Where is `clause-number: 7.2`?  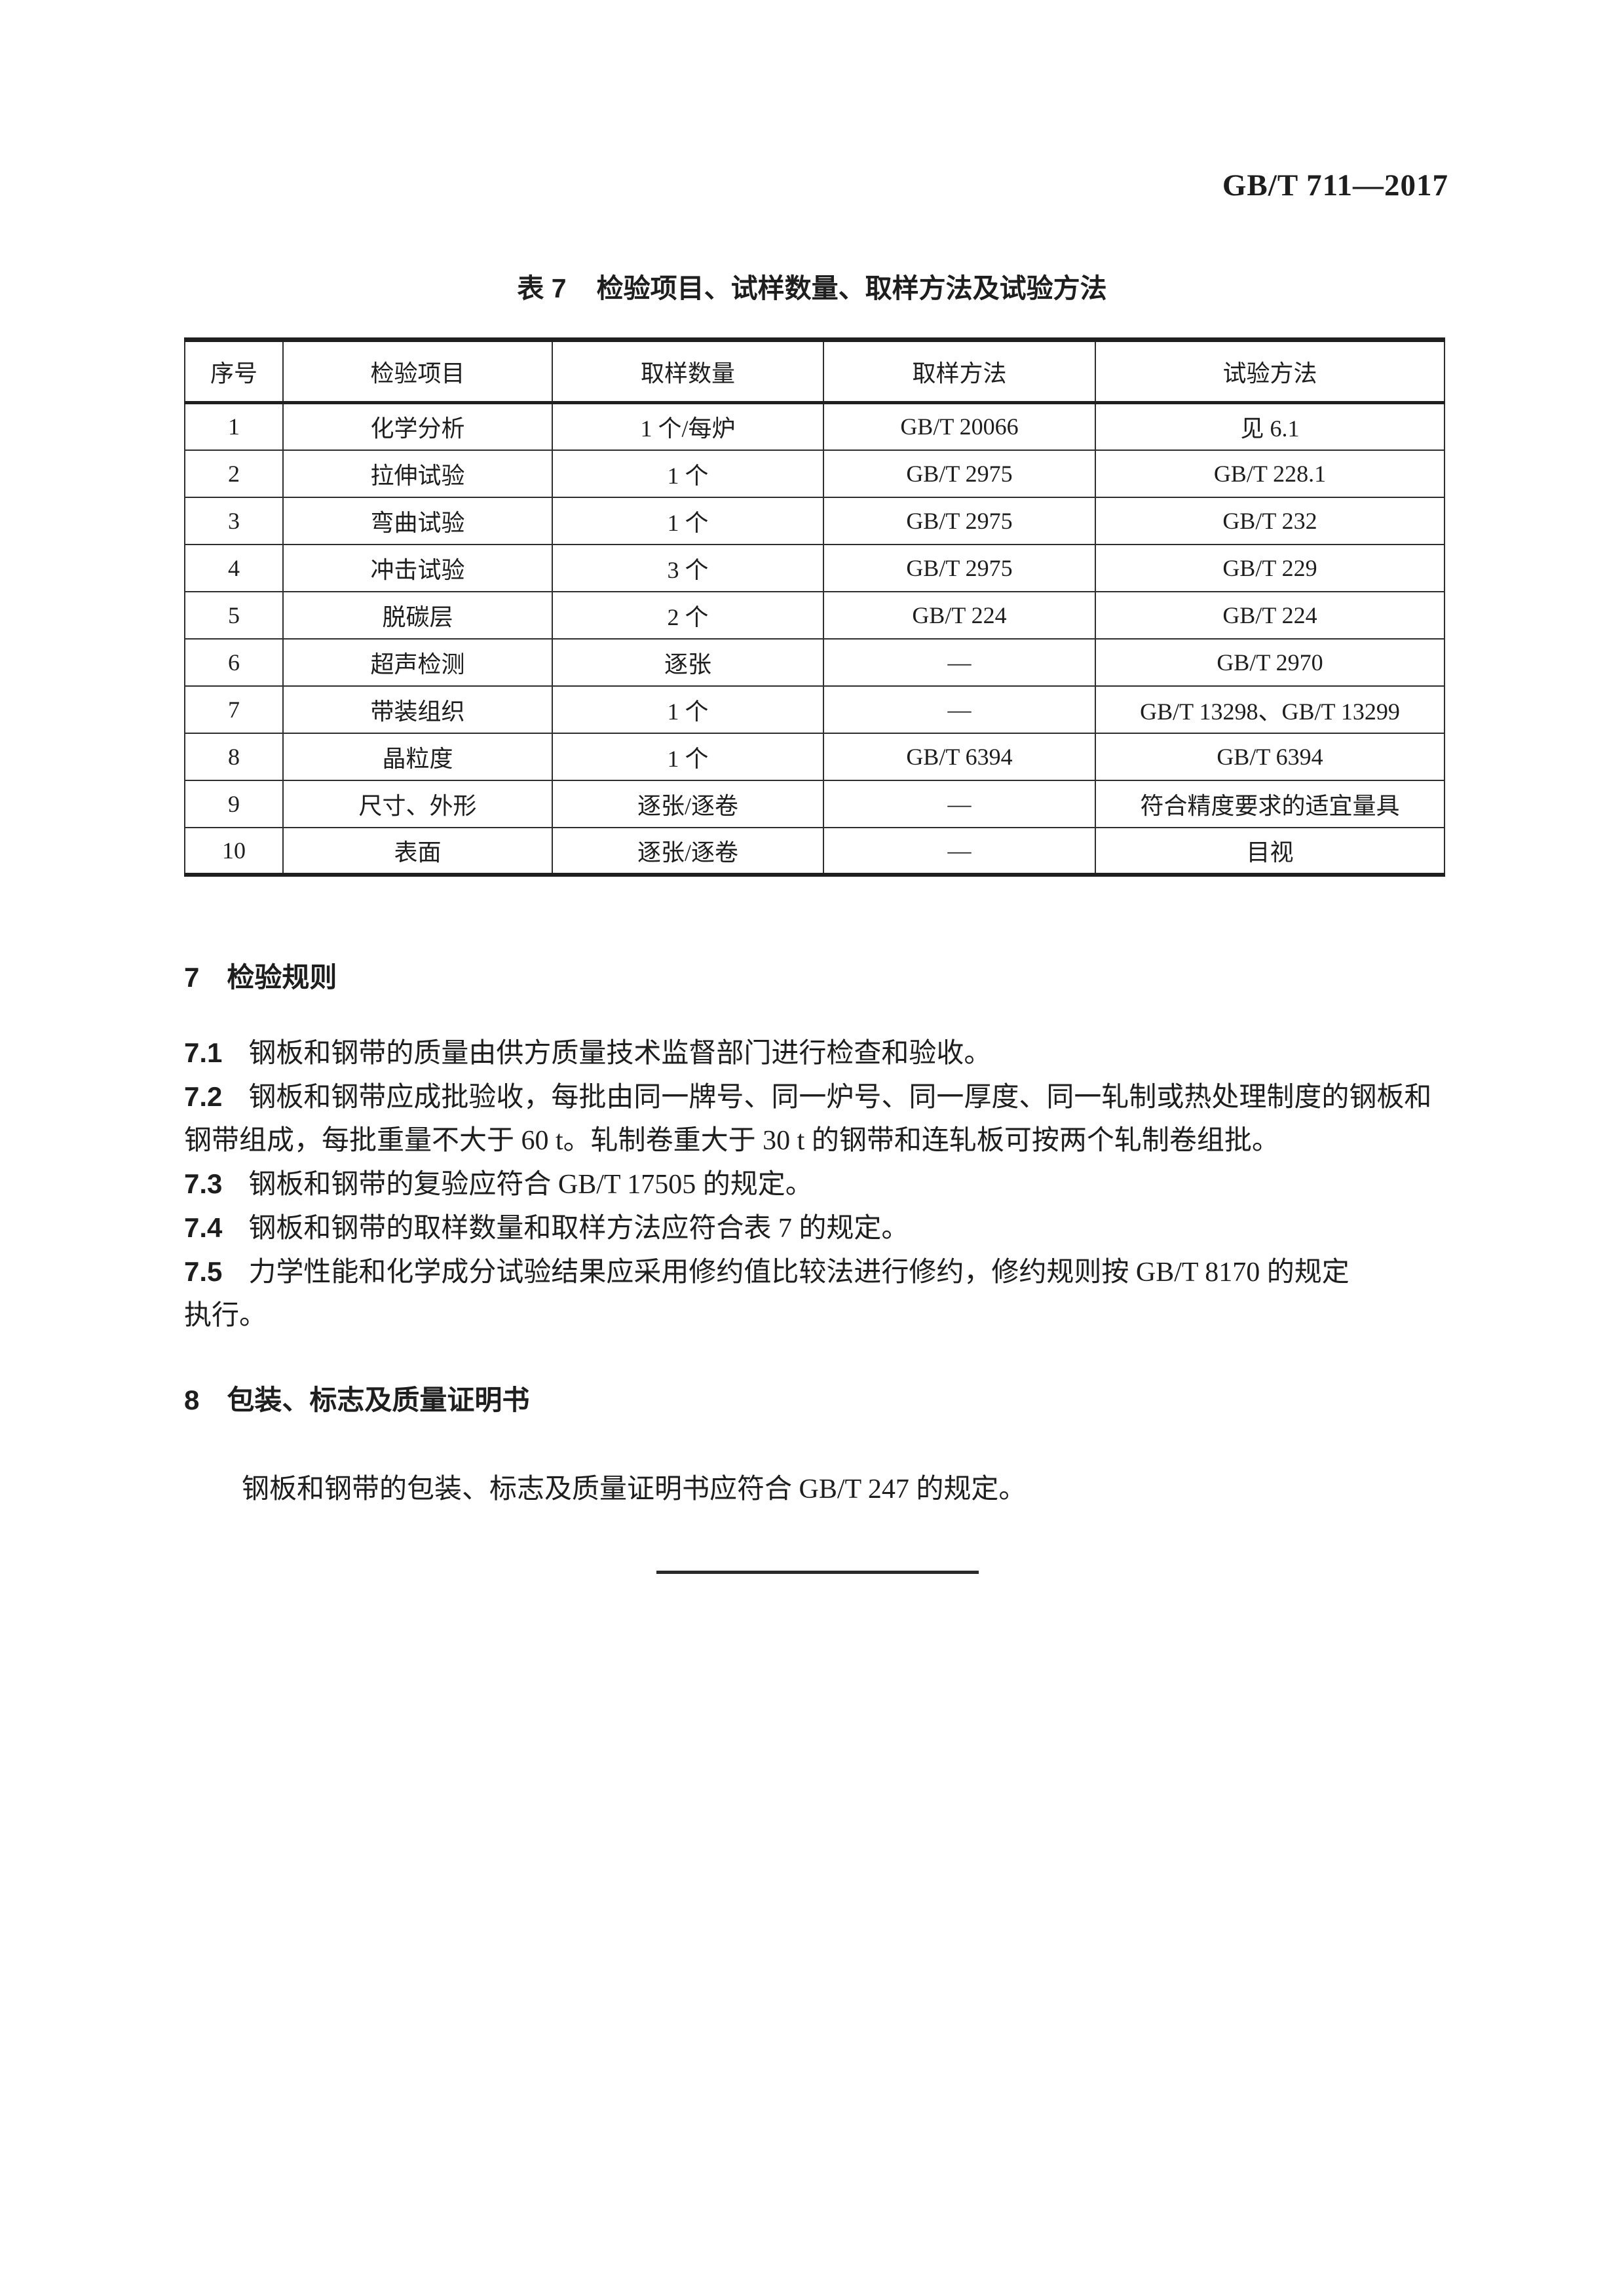
clause-number: 7.2 is located at coordinates (203, 1096).